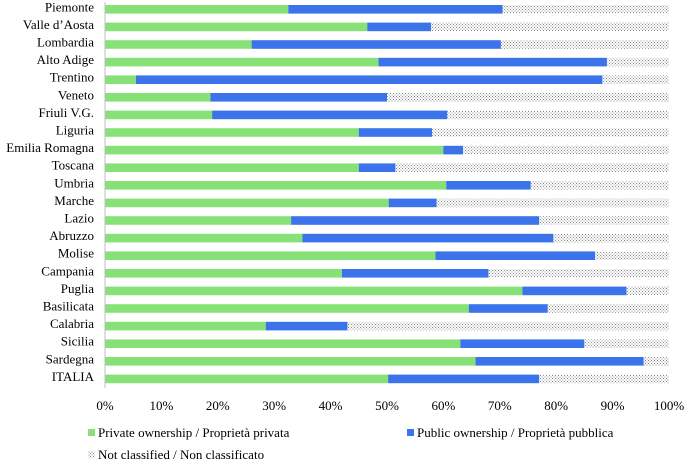 The height and width of the screenshot is (467, 685). What do you see at coordinates (412, 203) in the screenshot?
I see `bar-marche-public` at bounding box center [412, 203].